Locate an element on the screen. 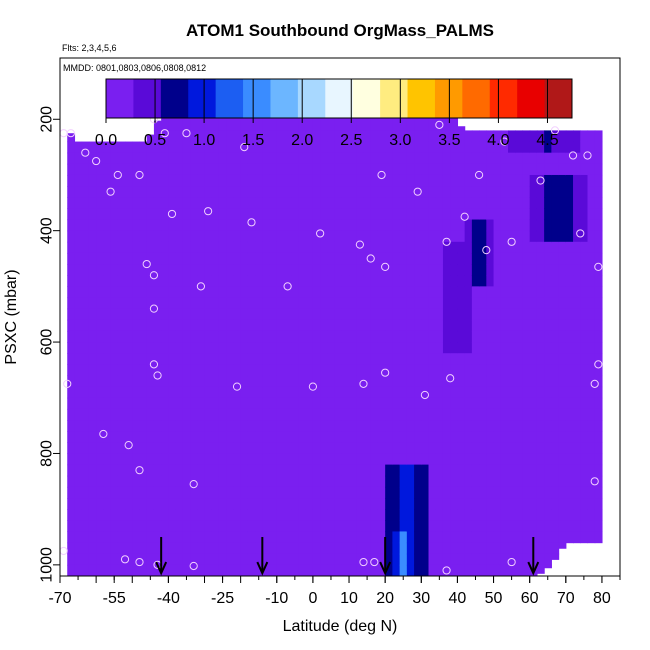 The width and height of the screenshot is (650, 650). flight-arrow-head is located at coordinates (533, 568).